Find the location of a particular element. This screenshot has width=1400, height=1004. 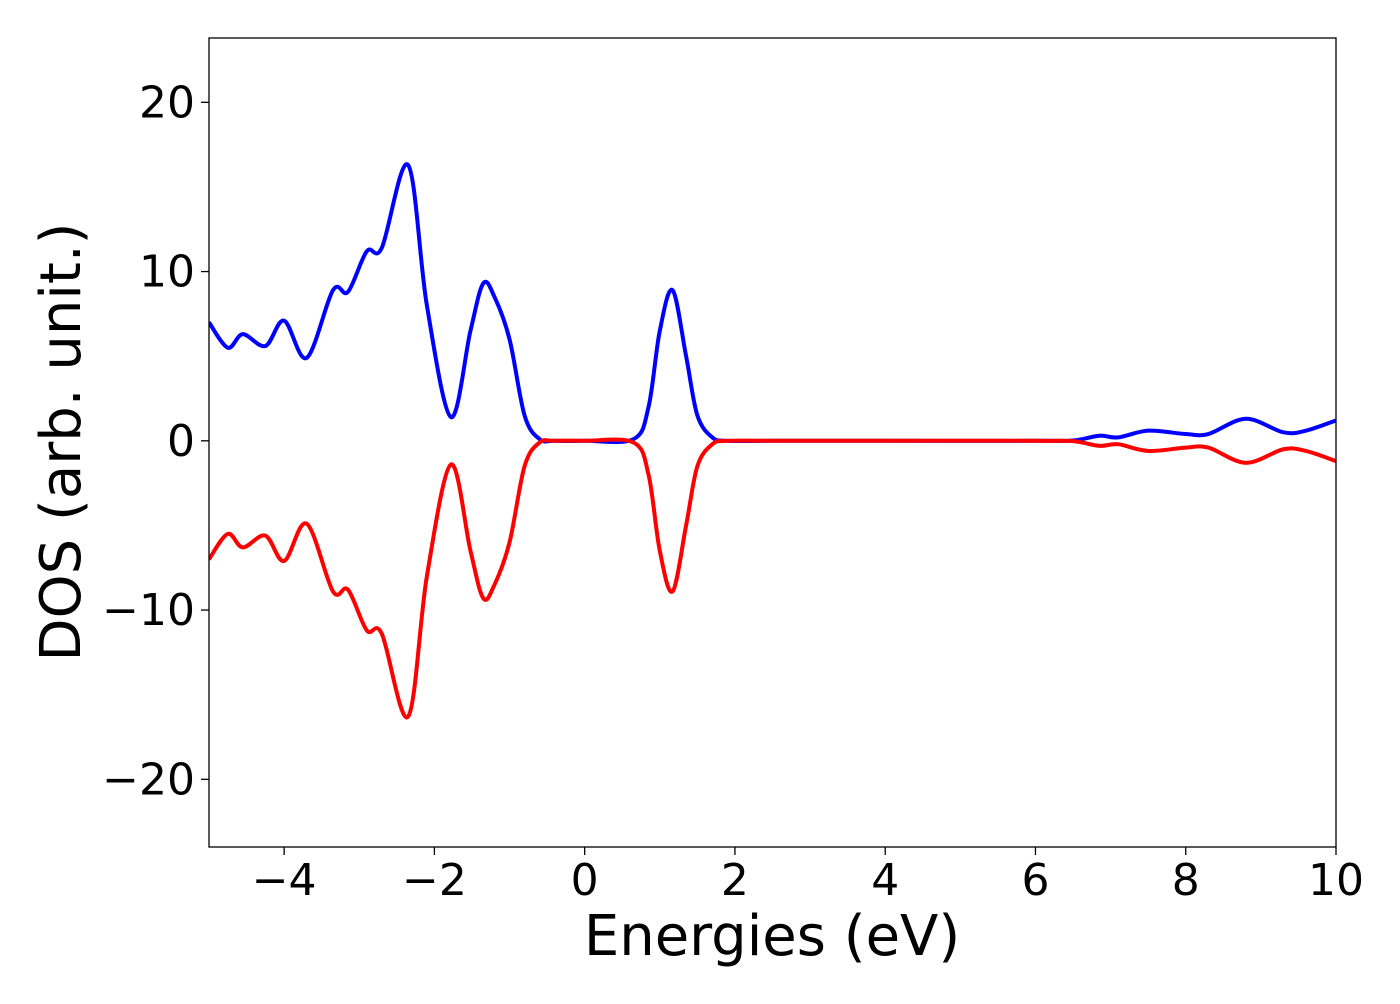

x-tick-label: −4 is located at coordinates (284, 880).